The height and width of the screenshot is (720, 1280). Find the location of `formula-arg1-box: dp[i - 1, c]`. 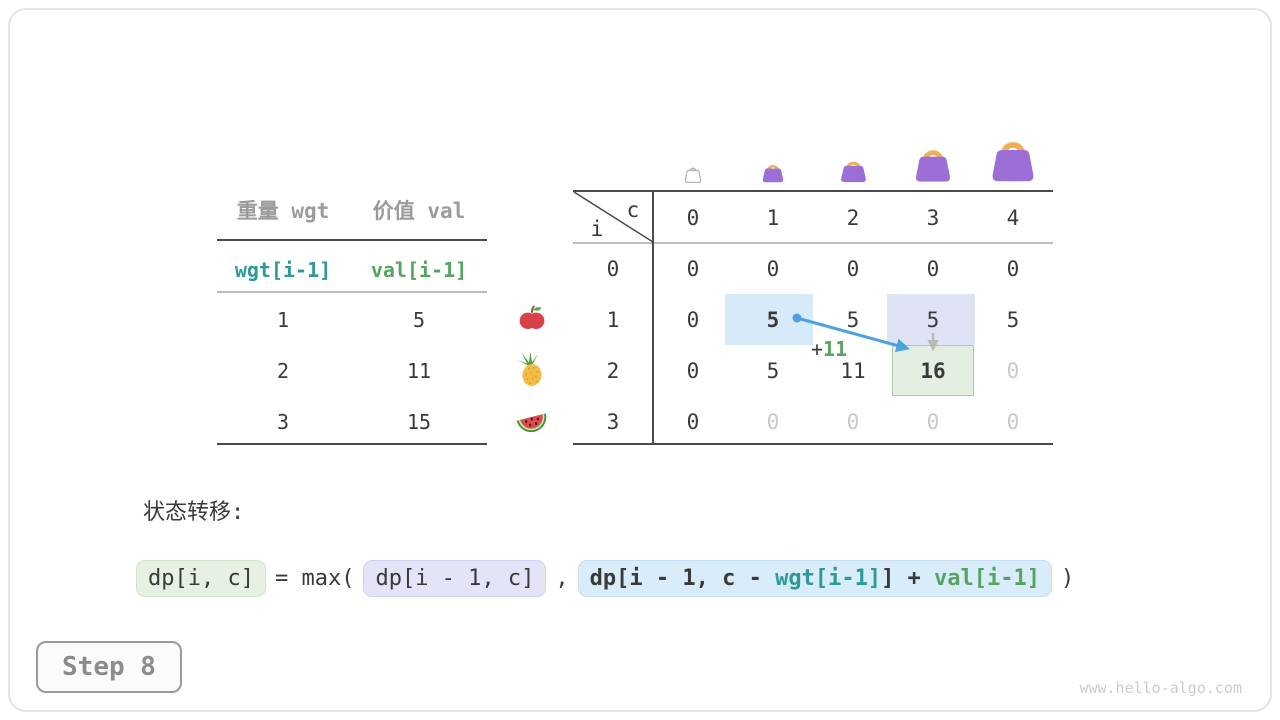

formula-arg1-box: dp[i - 1, c] is located at coordinates (455, 578).